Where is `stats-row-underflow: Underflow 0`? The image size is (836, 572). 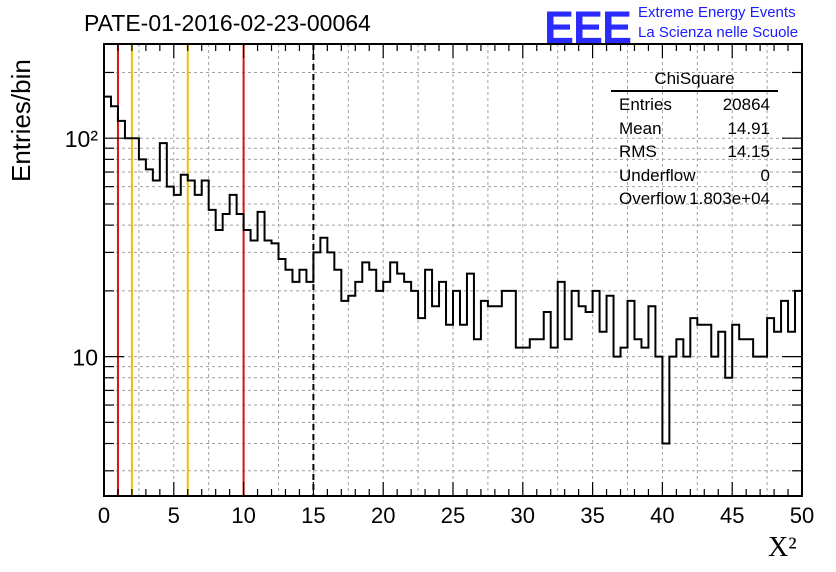
stats-row-underflow: Underflow 0 is located at coordinates (694, 176).